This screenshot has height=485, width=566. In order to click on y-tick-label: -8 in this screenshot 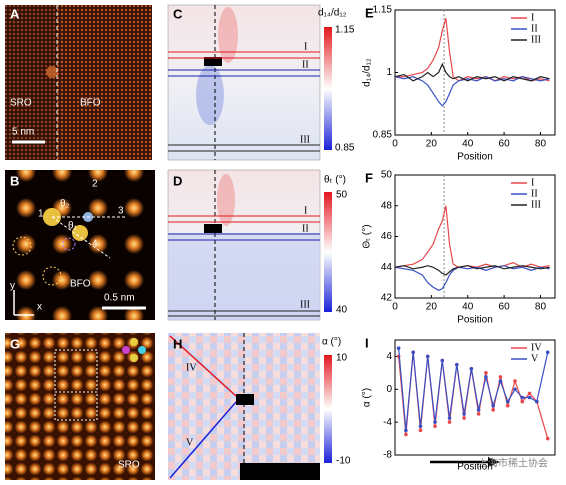, I will do `click(387, 455)`.